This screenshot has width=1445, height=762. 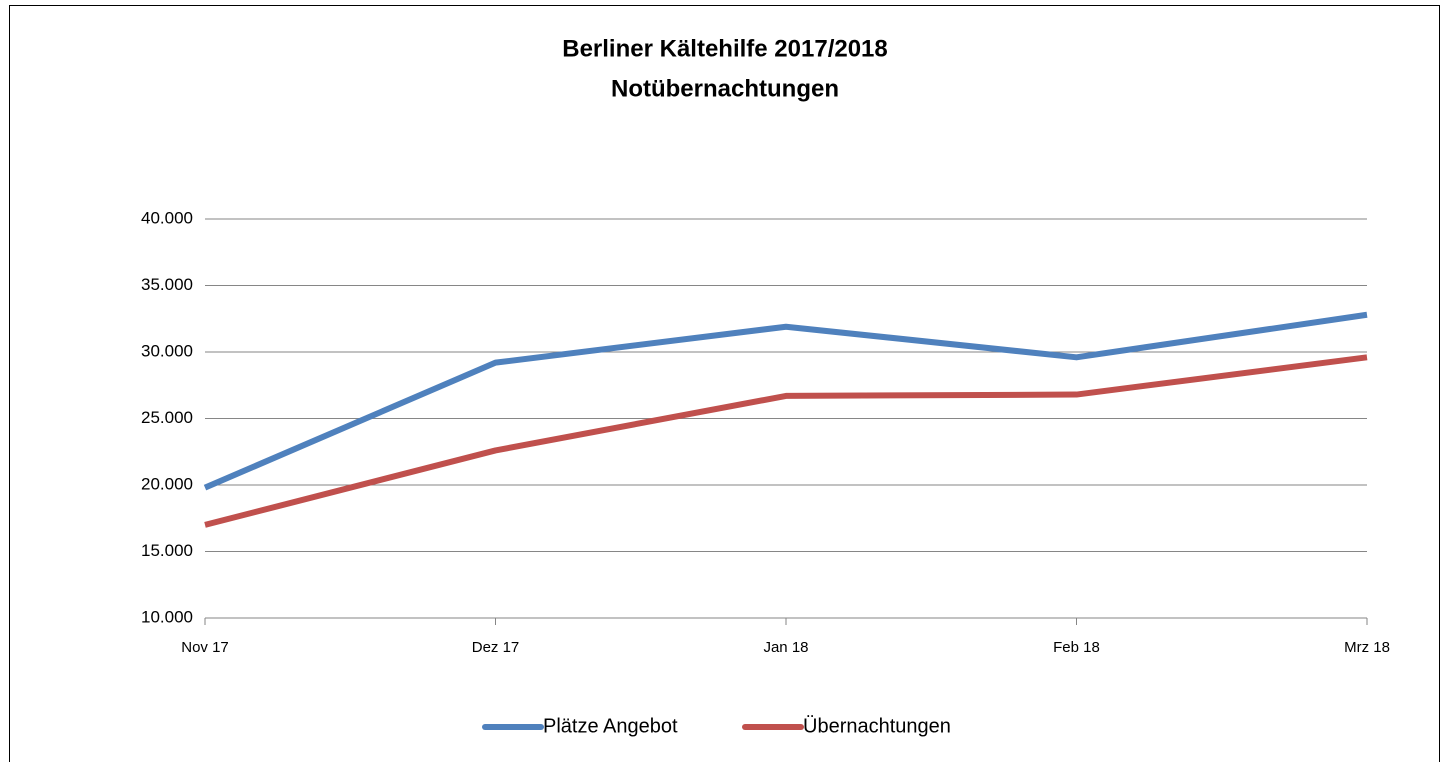 I want to click on y-tick-label: 10.000, so click(x=167, y=616).